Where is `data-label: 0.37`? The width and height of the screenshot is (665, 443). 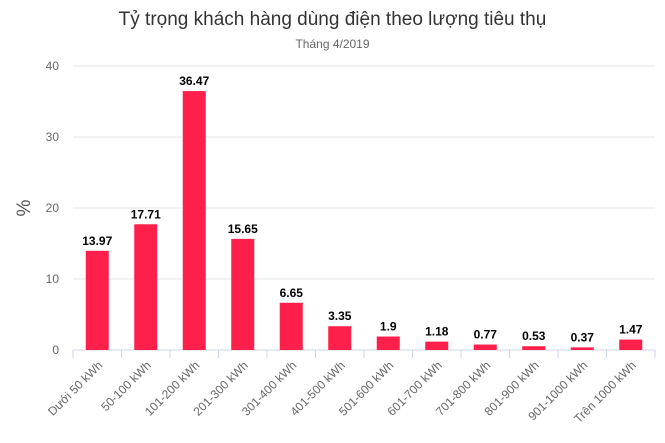 data-label: 0.37 is located at coordinates (583, 337).